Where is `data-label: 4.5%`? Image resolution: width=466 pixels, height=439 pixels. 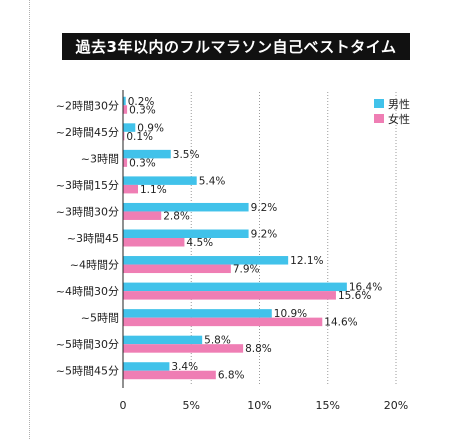
data-label: 4.5% is located at coordinates (199, 243).